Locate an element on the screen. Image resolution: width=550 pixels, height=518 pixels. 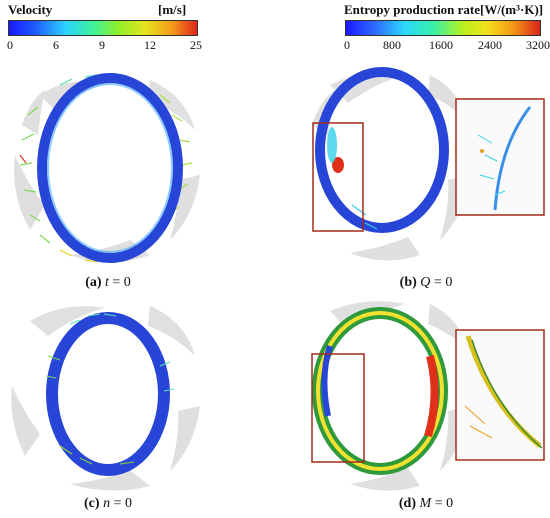
velocity-tick: 12 is located at coordinates (150, 45).